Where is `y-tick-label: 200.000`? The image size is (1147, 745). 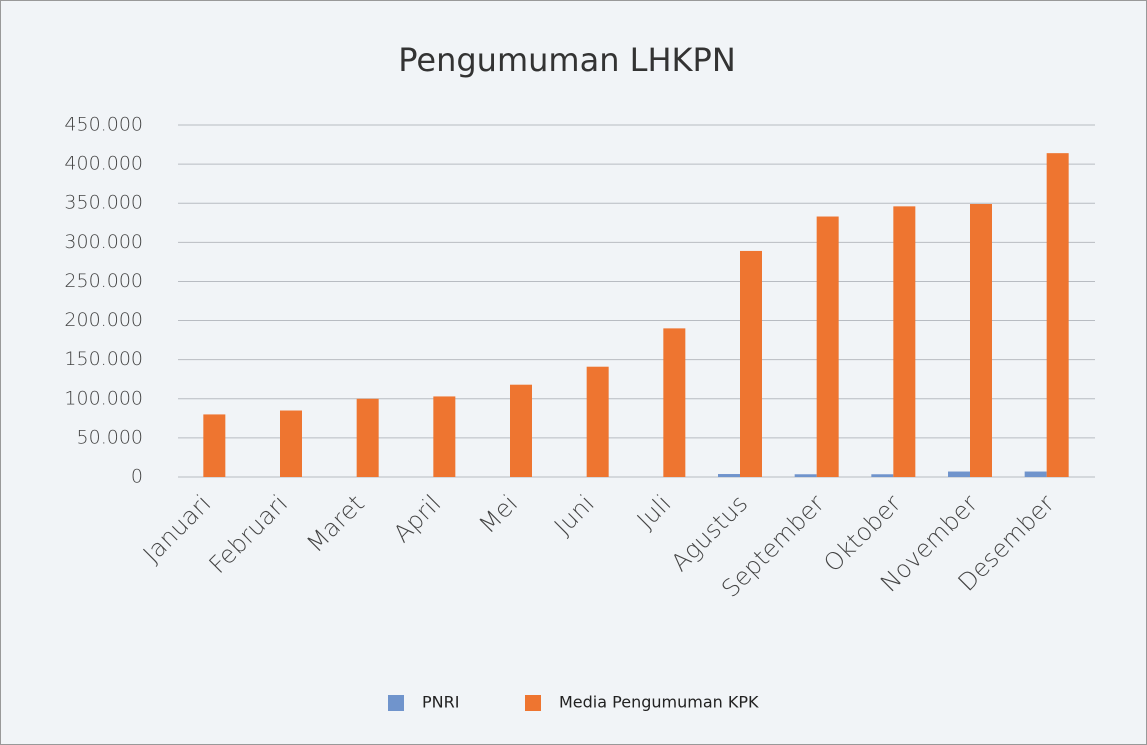
y-tick-label: 200.000 is located at coordinates (103, 320).